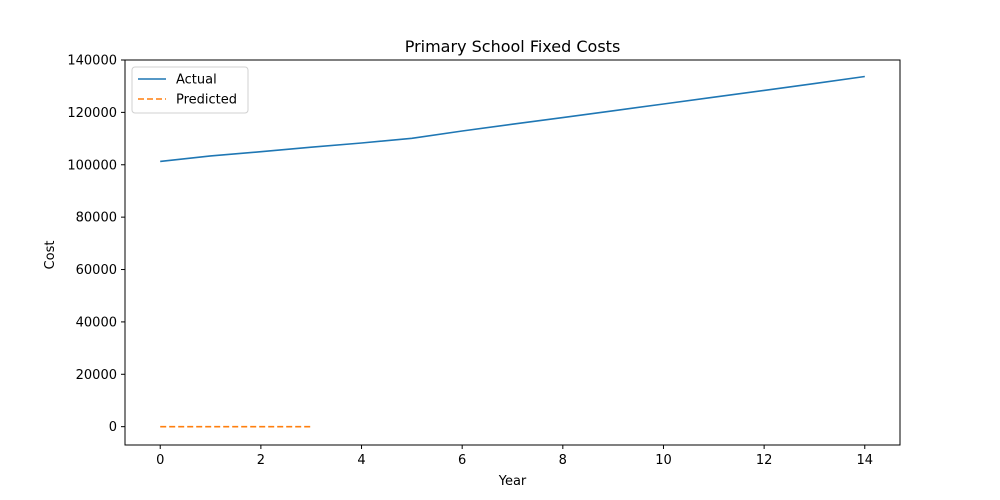 This screenshot has width=1000, height=500. I want to click on x-tick-label: 12, so click(764, 460).